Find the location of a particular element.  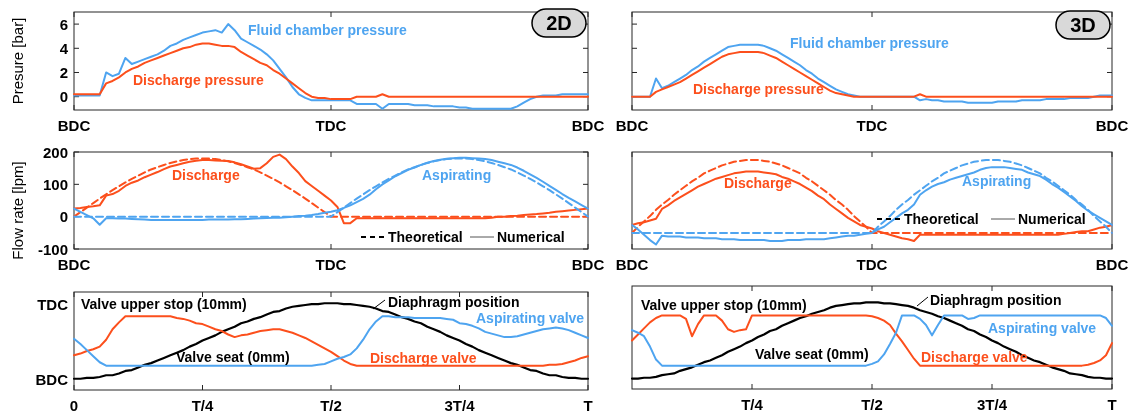

y-axis-title: Presure [bar] is located at coordinates (17, 61).